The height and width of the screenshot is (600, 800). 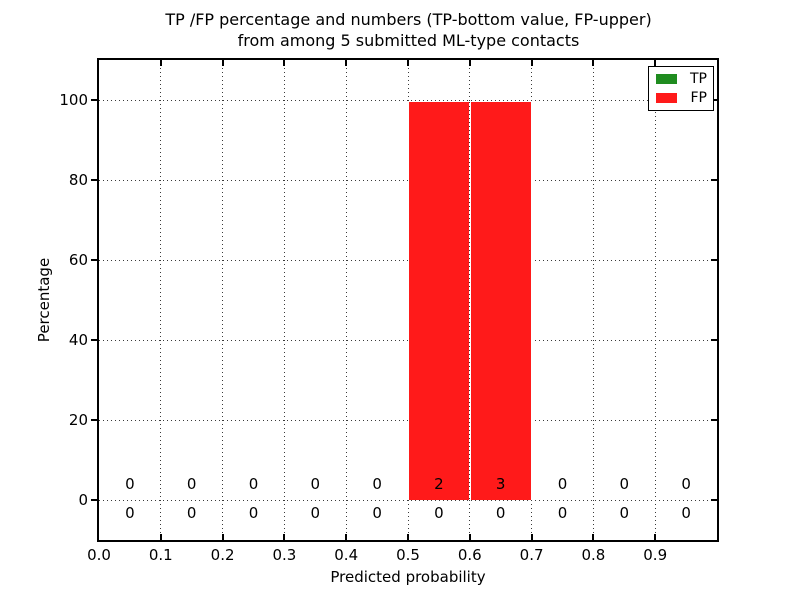 I want to click on x-tick-label: 0.4, so click(x=346, y=555).